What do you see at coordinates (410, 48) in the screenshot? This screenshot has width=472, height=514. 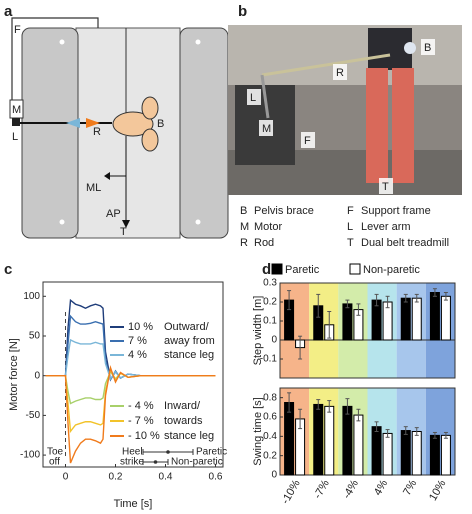 I see `brace` at bounding box center [410, 48].